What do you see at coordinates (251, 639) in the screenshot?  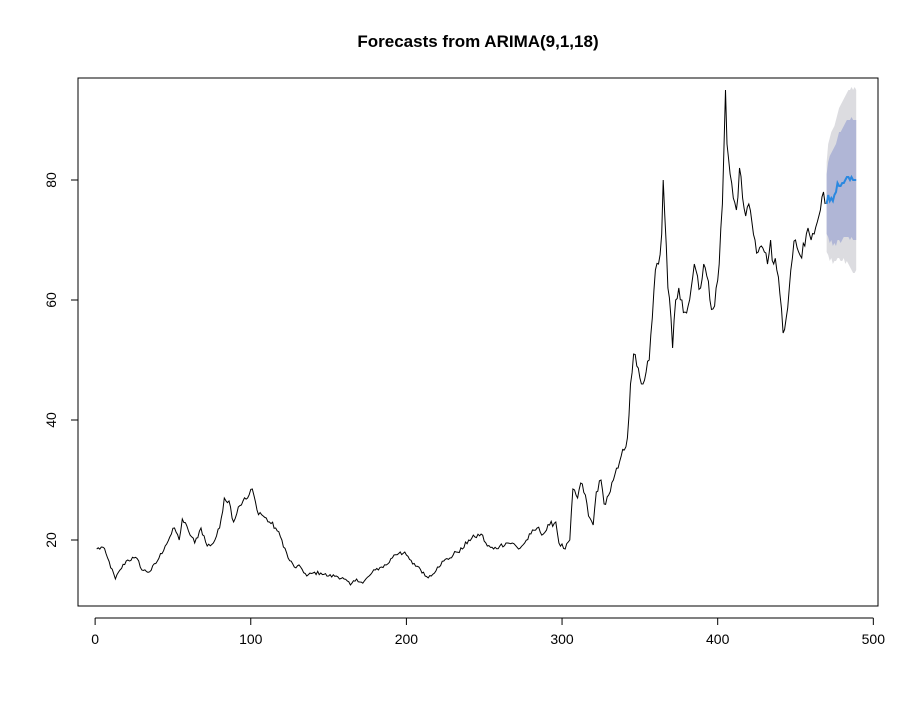 I see `x-tick-label: 100` at bounding box center [251, 639].